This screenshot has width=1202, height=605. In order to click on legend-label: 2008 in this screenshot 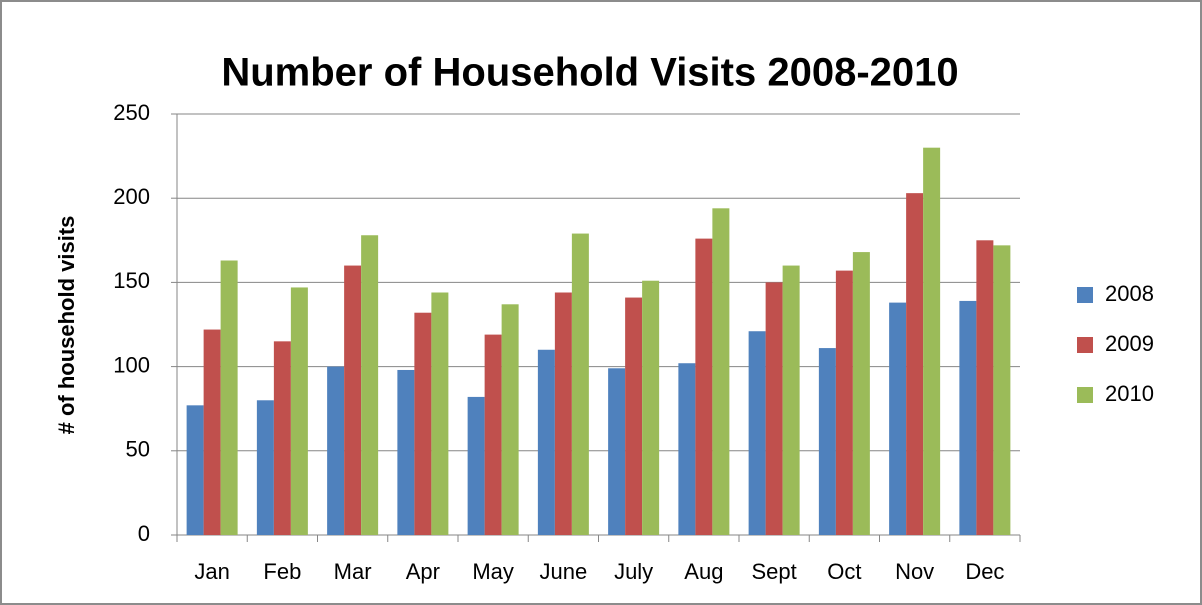, I will do `click(1129, 293)`.